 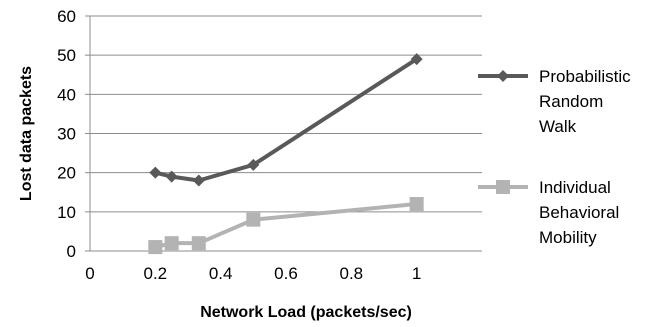 I want to click on legend-label: Probabilistic, so click(x=585, y=76).